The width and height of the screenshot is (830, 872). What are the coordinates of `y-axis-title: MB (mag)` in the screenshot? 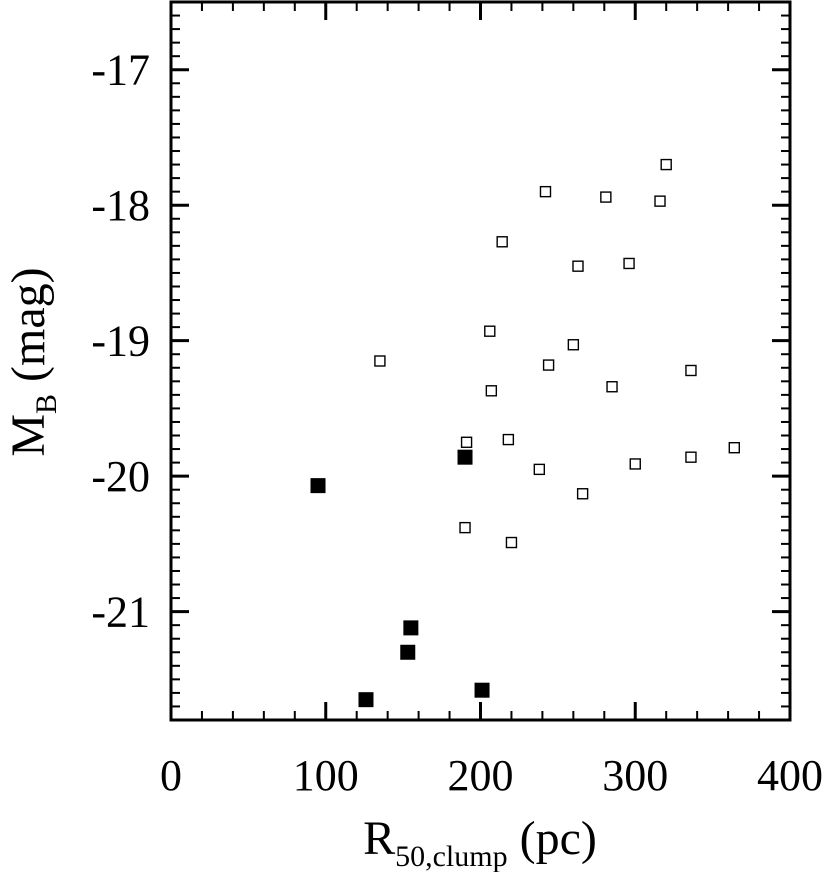 It's located at (32, 361).